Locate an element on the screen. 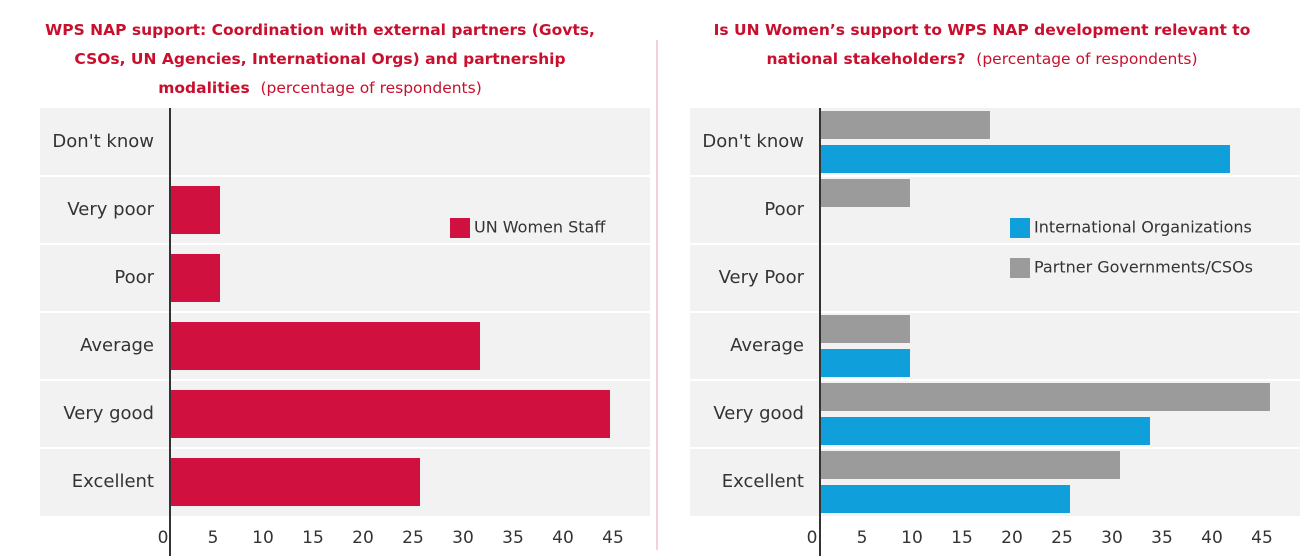 The width and height of the screenshot is (1306, 557). category-label: Very Poor is located at coordinates (762, 277).